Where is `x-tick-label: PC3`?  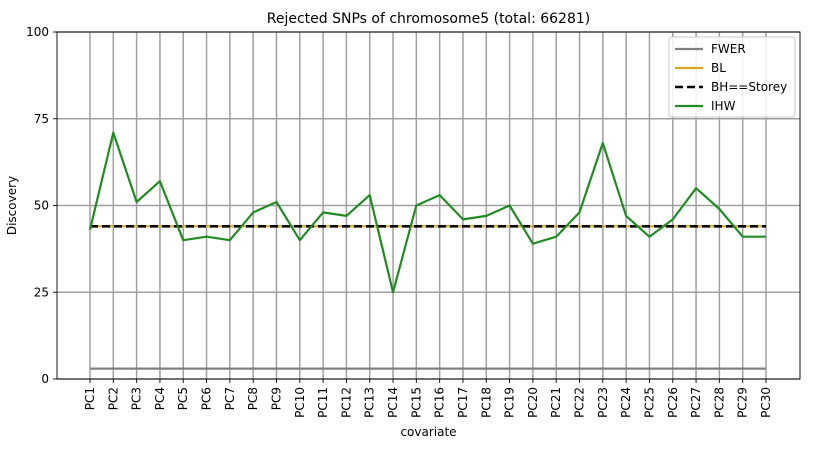 x-tick-label: PC3 is located at coordinates (137, 398).